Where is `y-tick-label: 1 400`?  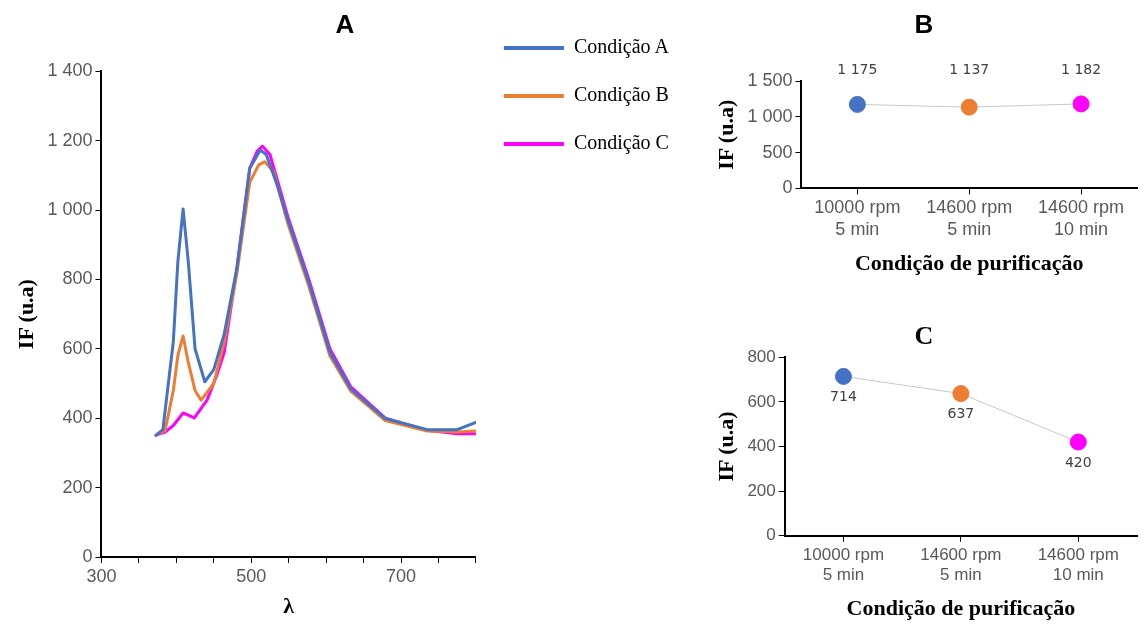
y-tick-label: 1 400 is located at coordinates (70, 70).